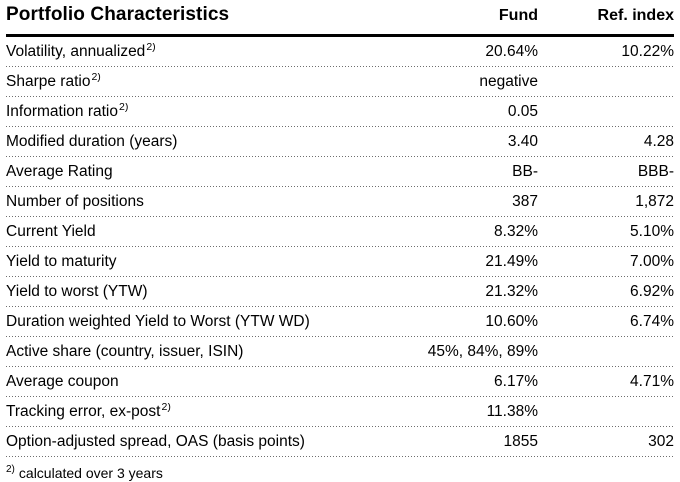  What do you see at coordinates (511, 51) in the screenshot?
I see `fund-value: 20.64%` at bounding box center [511, 51].